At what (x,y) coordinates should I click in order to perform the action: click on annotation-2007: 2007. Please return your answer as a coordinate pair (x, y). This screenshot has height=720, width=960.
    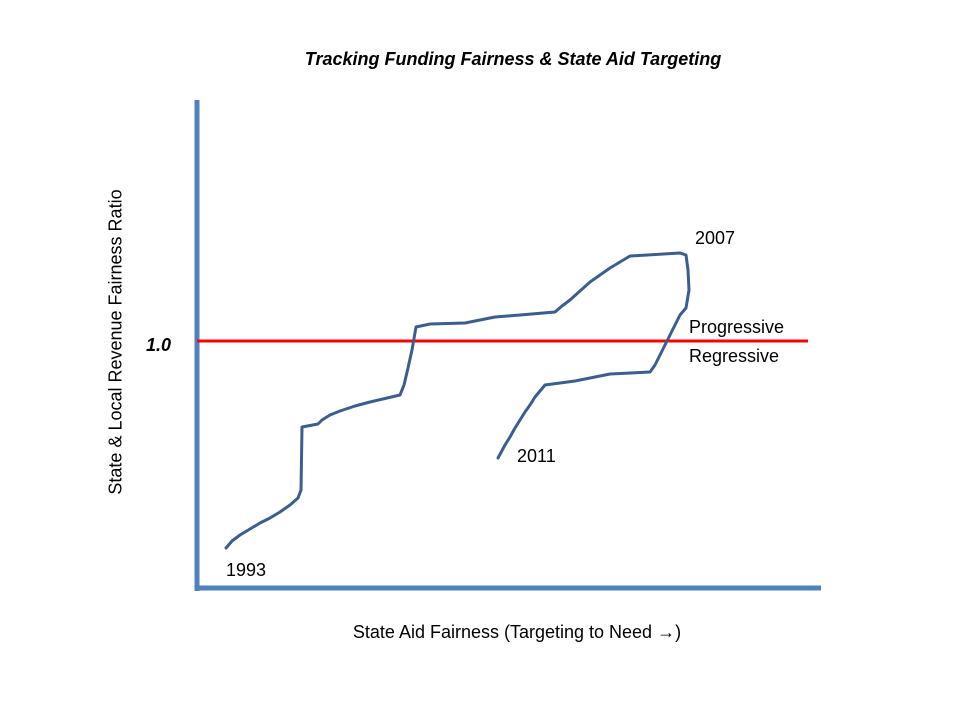
    Looking at the image, I should click on (715, 238).